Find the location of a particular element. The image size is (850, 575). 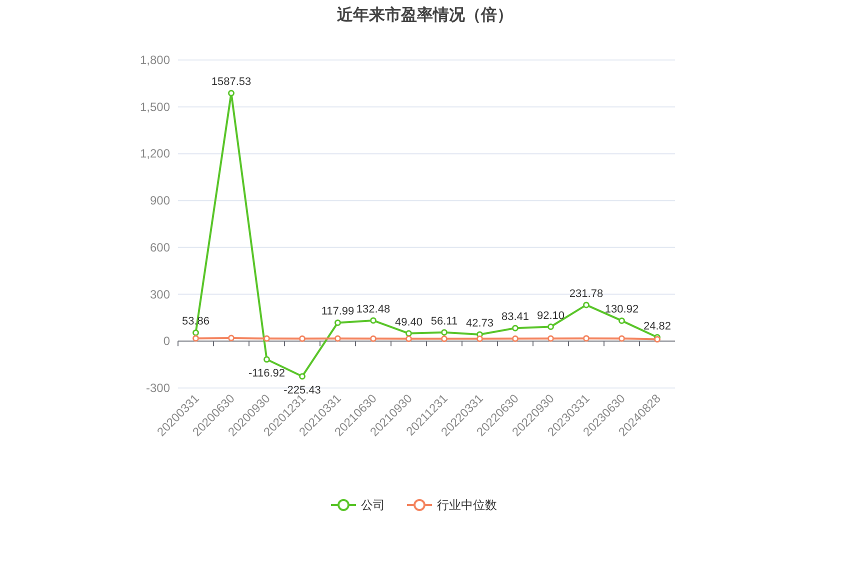

data-label: 83.41 is located at coordinates (515, 317).